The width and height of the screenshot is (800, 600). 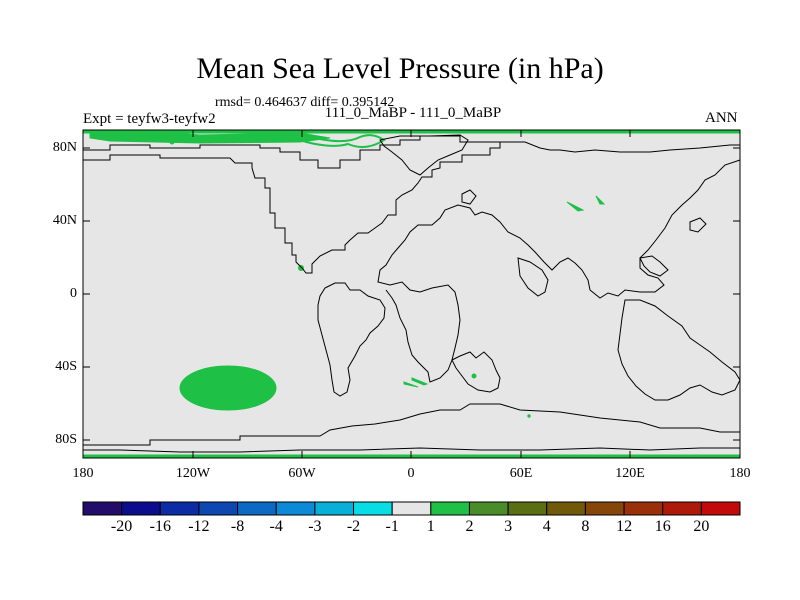 What do you see at coordinates (411, 473) in the screenshot?
I see `lon-label-0: 0` at bounding box center [411, 473].